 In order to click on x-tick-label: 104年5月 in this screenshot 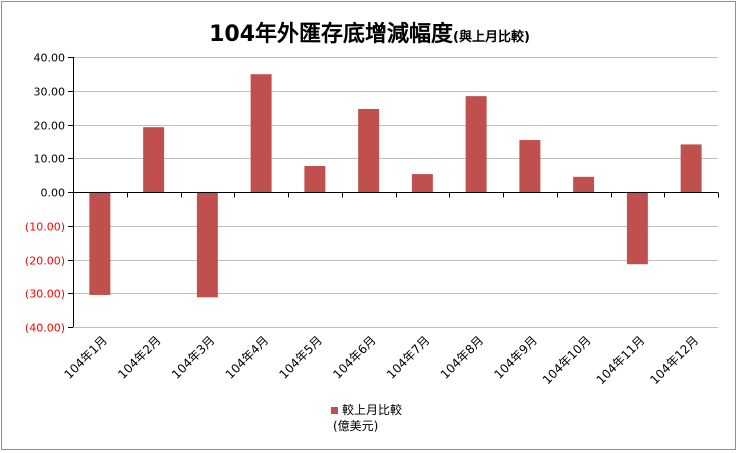, I will do `click(301, 357)`.